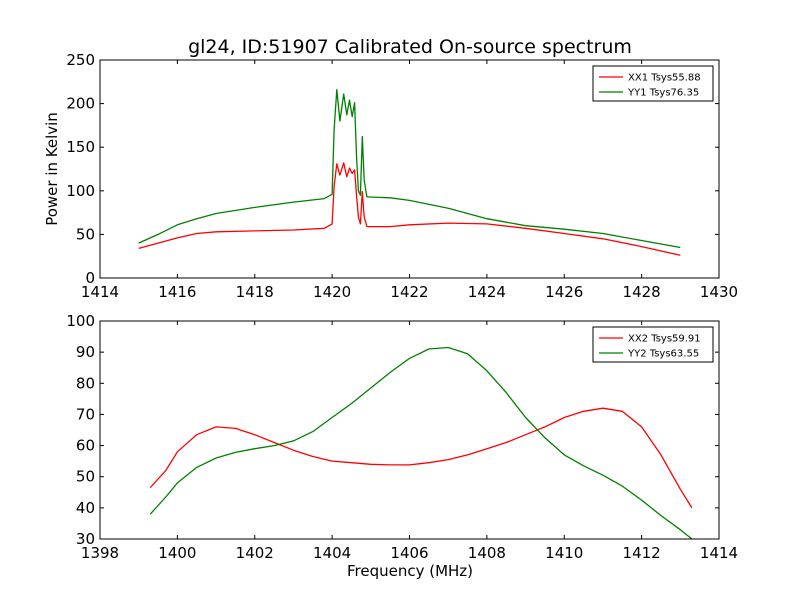  Describe the element at coordinates (177, 553) in the screenshot. I see `bottom-x-tick-label: 1400` at that location.